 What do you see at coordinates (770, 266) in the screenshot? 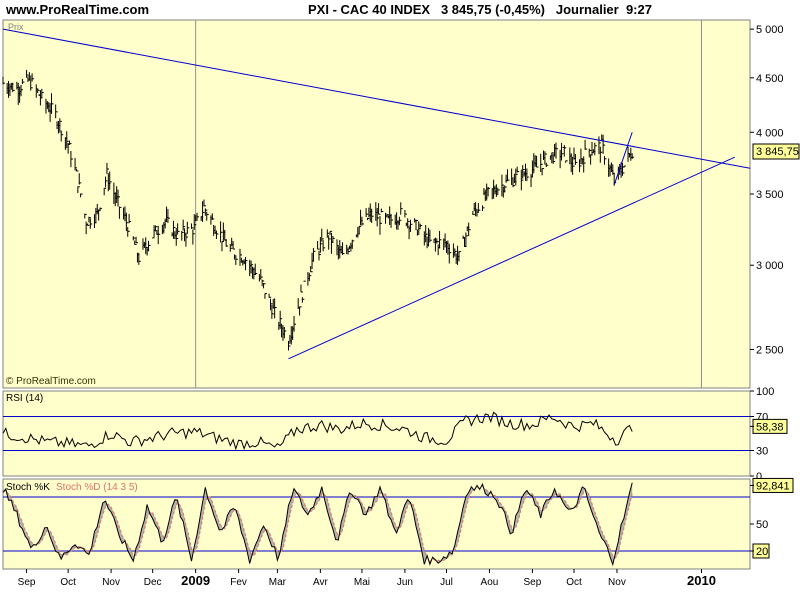
I see `price-tick-label: 3 000` at bounding box center [770, 266].